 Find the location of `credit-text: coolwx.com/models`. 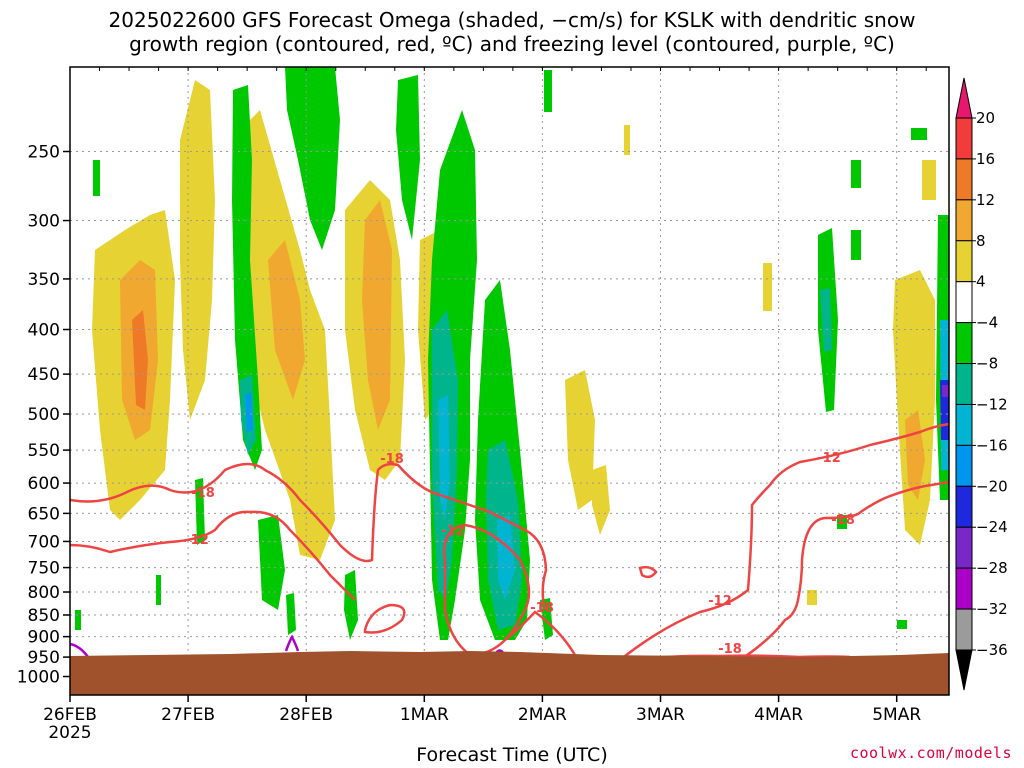

credit-text: coolwx.com/models is located at coordinates (930, 753).